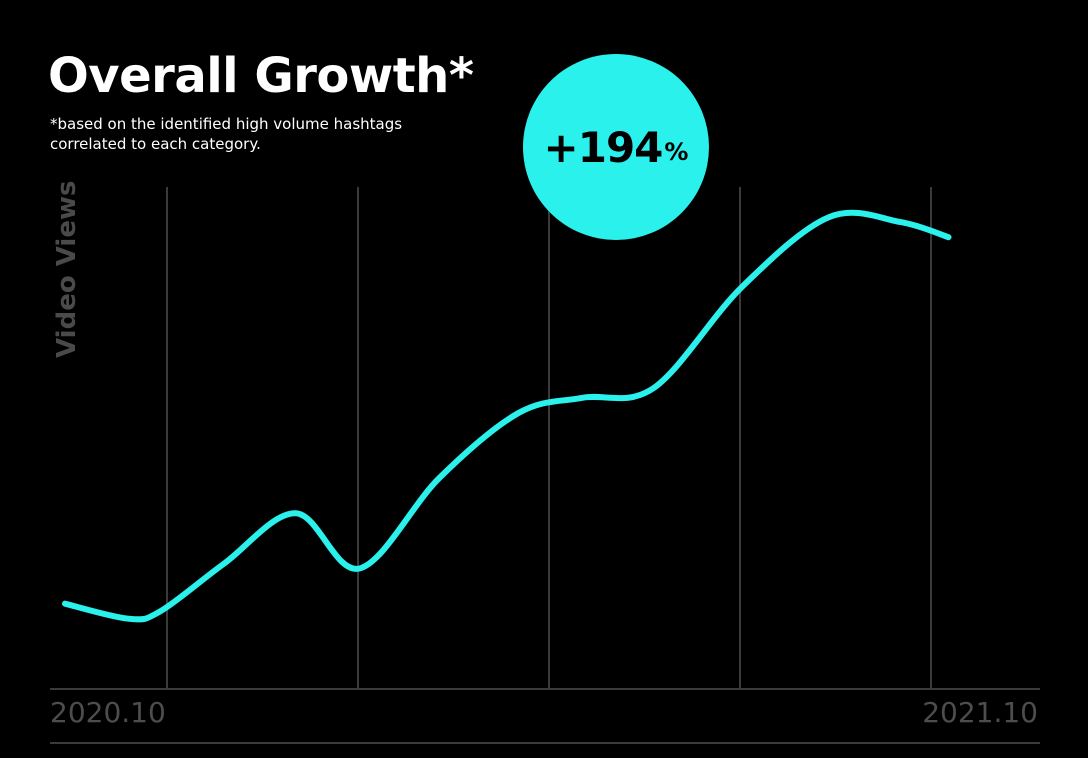 The height and width of the screenshot is (758, 1088). I want to click on growth-value: +194, so click(603, 147).